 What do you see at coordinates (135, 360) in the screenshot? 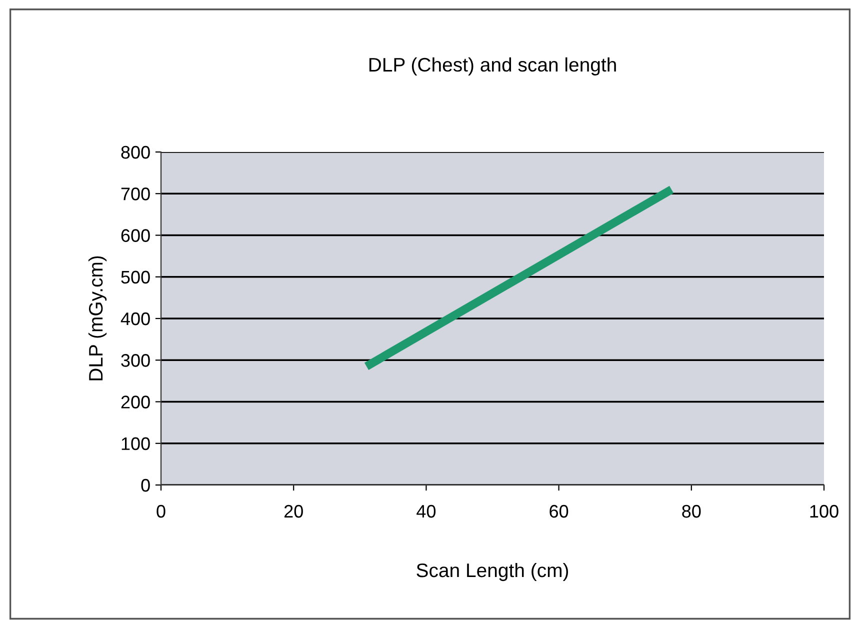
I see `y-tick-label: 300` at bounding box center [135, 360].